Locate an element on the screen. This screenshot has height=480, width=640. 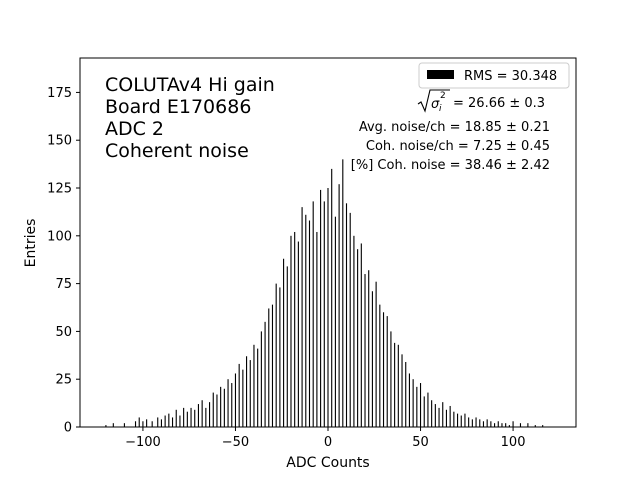
x-tick-label: 100 is located at coordinates (513, 442).